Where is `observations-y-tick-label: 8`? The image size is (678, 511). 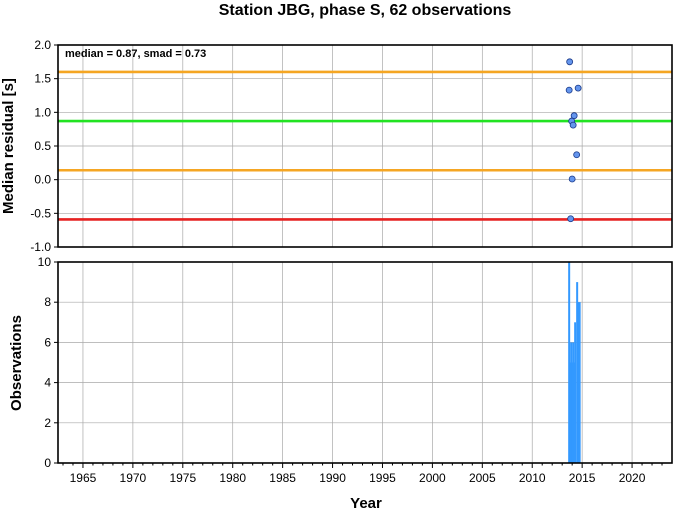
observations-y-tick-label: 8 is located at coordinates (47, 302).